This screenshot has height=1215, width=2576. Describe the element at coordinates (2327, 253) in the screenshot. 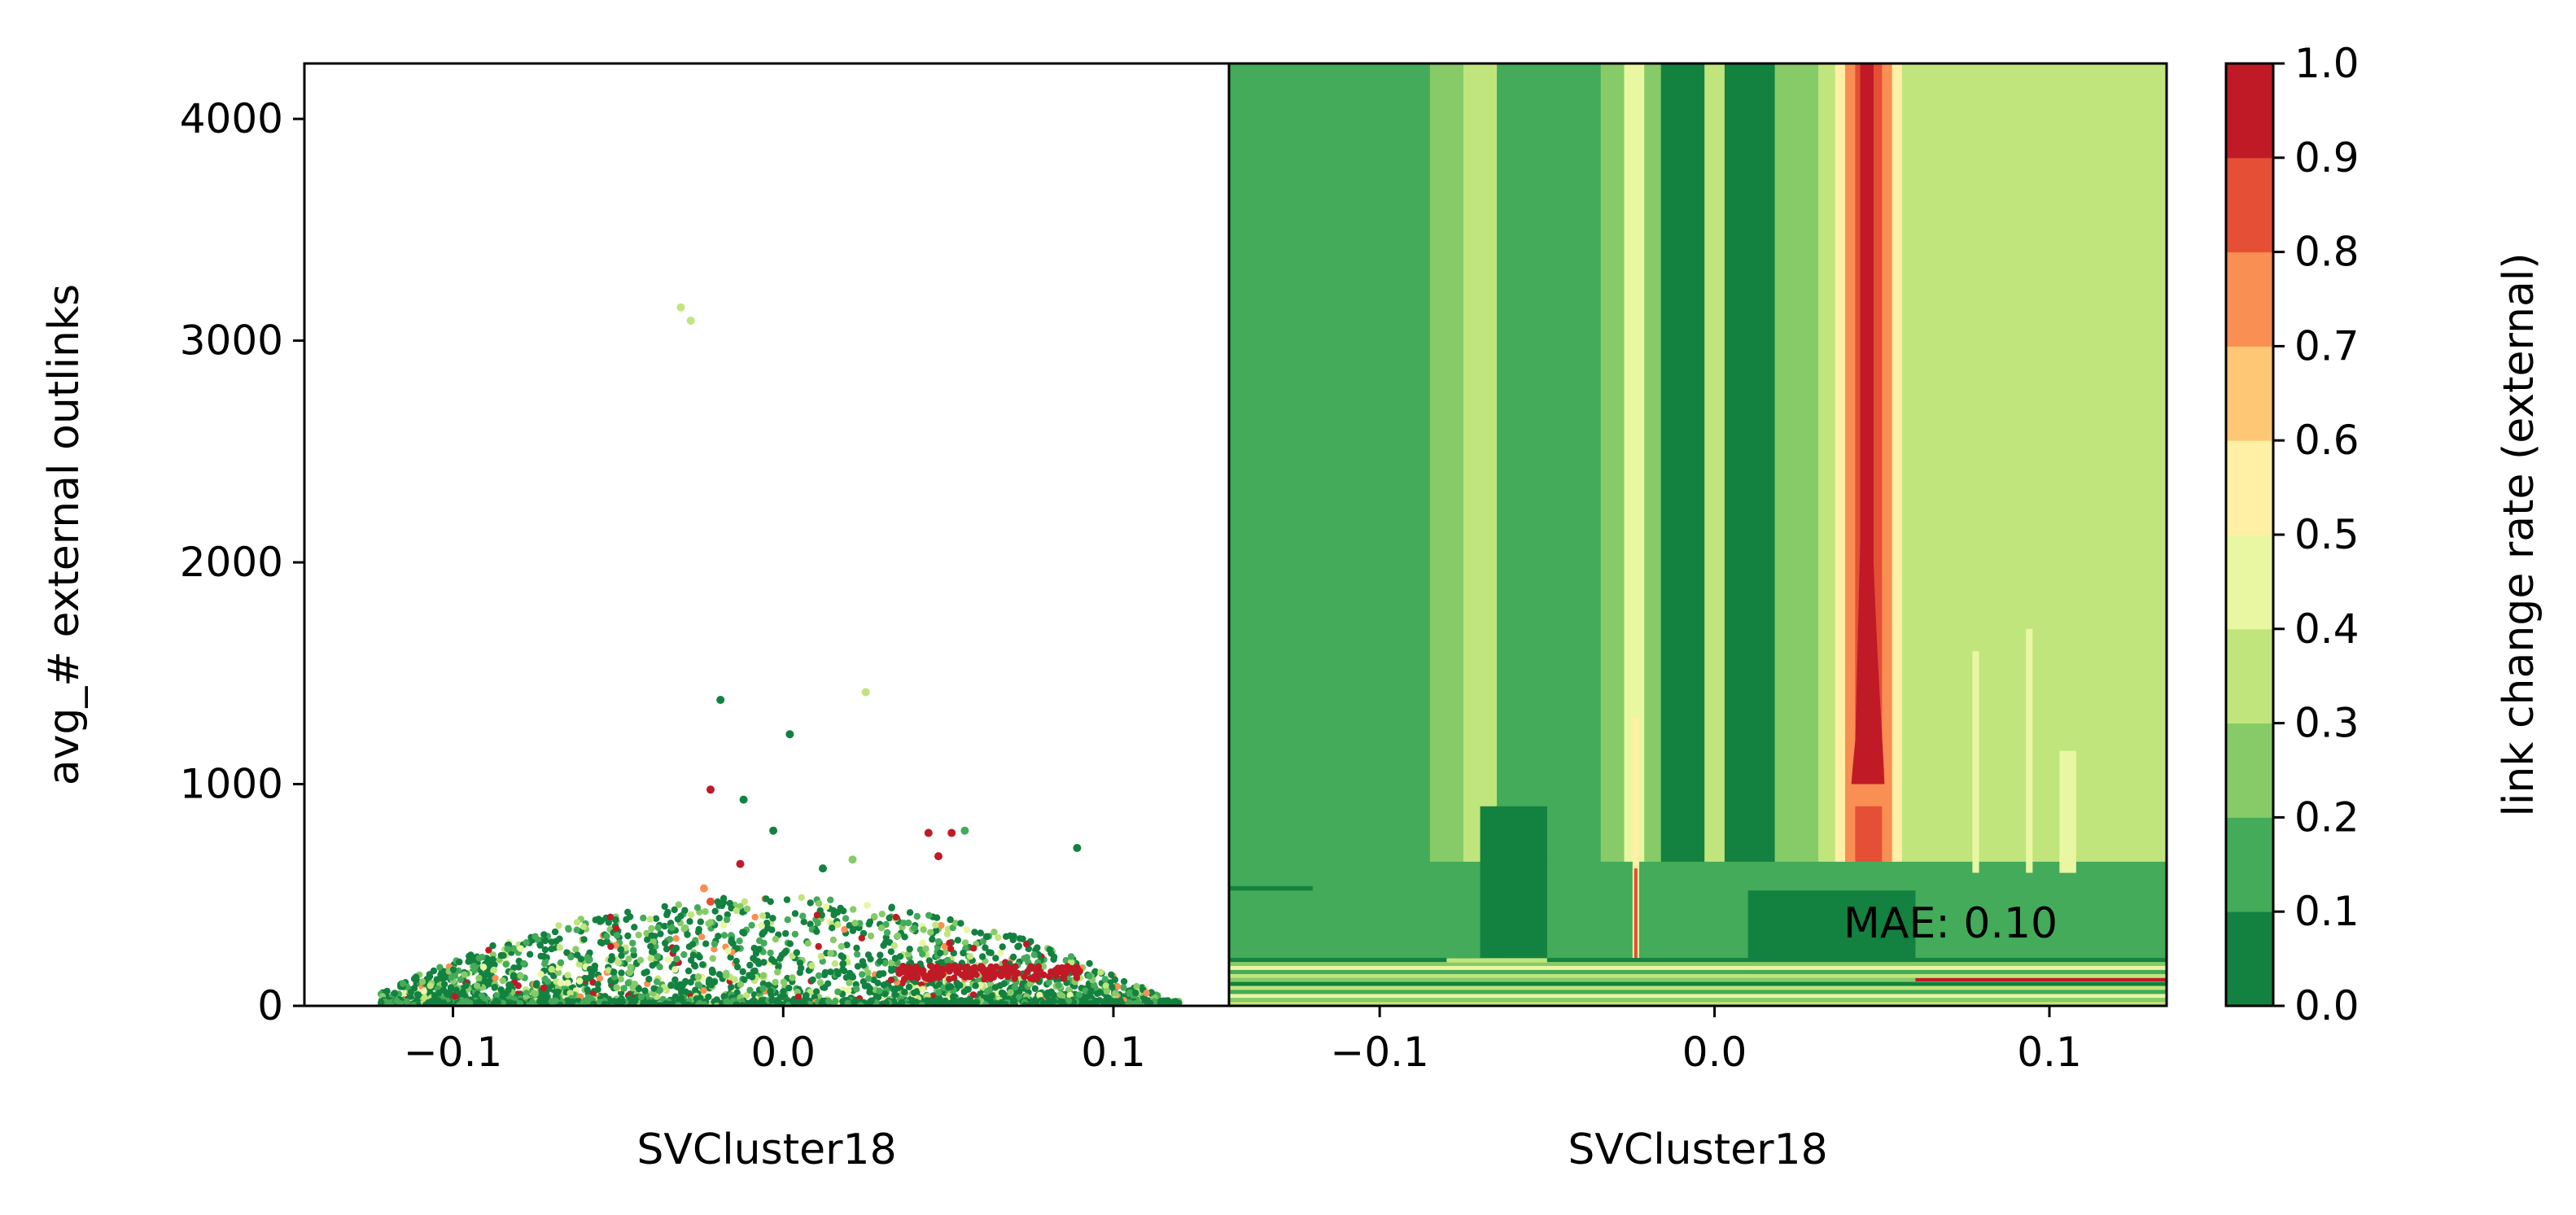

I see `colorbar-tick-label: 0.8` at that location.